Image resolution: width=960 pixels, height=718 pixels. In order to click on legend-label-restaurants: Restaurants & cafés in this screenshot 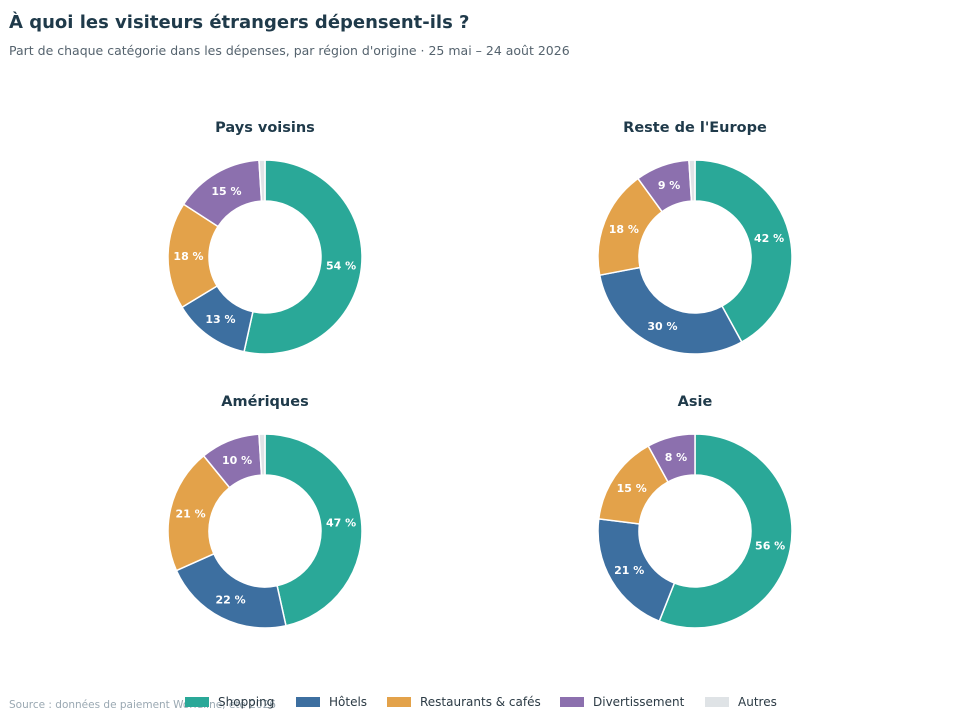, I will do `click(480, 702)`.